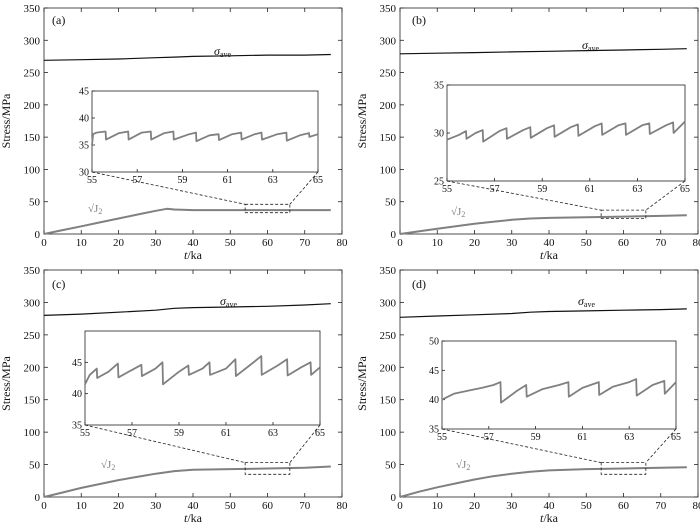 The width and height of the screenshot is (700, 528). I want to click on inset-panel: 55 57 59 61 63 65 35 40 45, so click(198, 384).